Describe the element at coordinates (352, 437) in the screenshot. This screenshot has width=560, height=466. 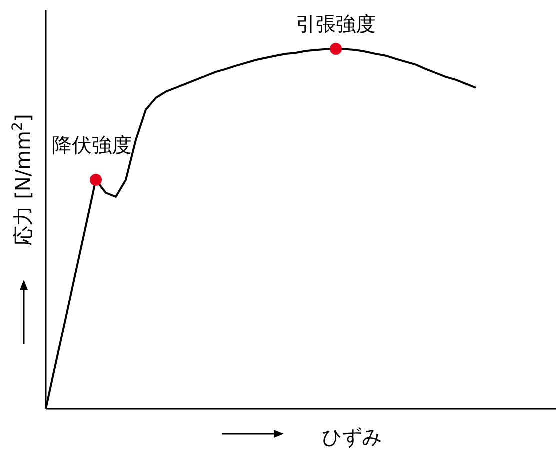
I see `x-axis-title: ひずみ` at that location.